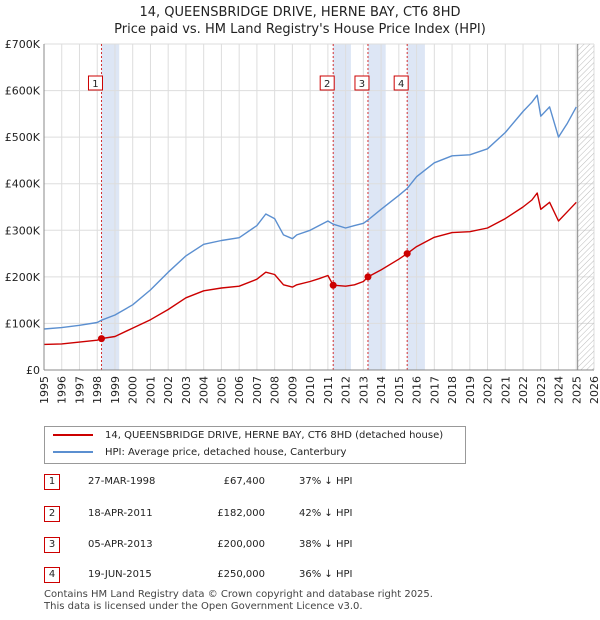  I want to click on sale-price: £67,400, so click(244, 481).